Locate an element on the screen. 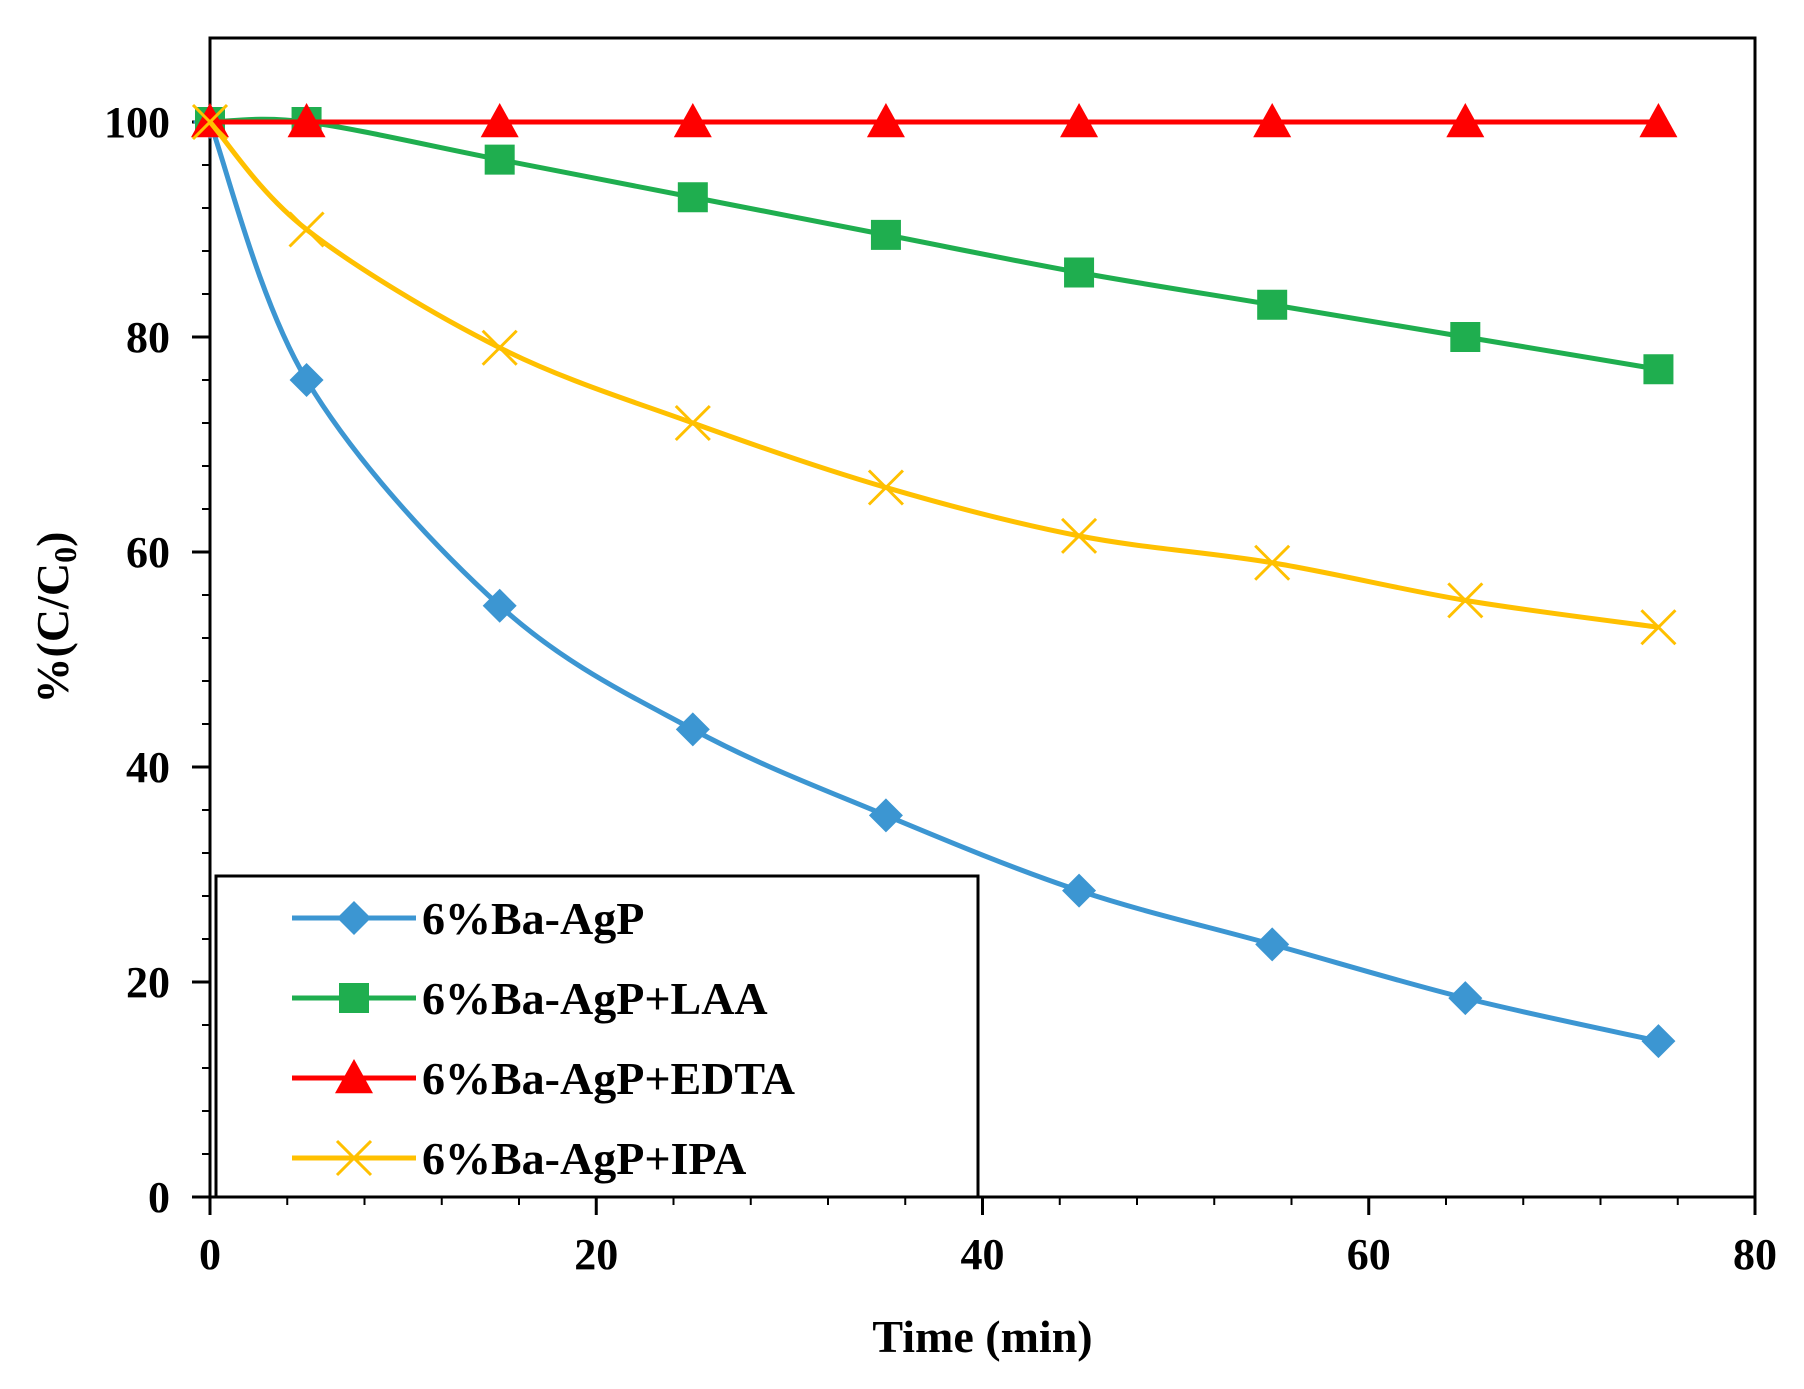  legend-label: 6%Ba-AgP is located at coordinates (533, 918).